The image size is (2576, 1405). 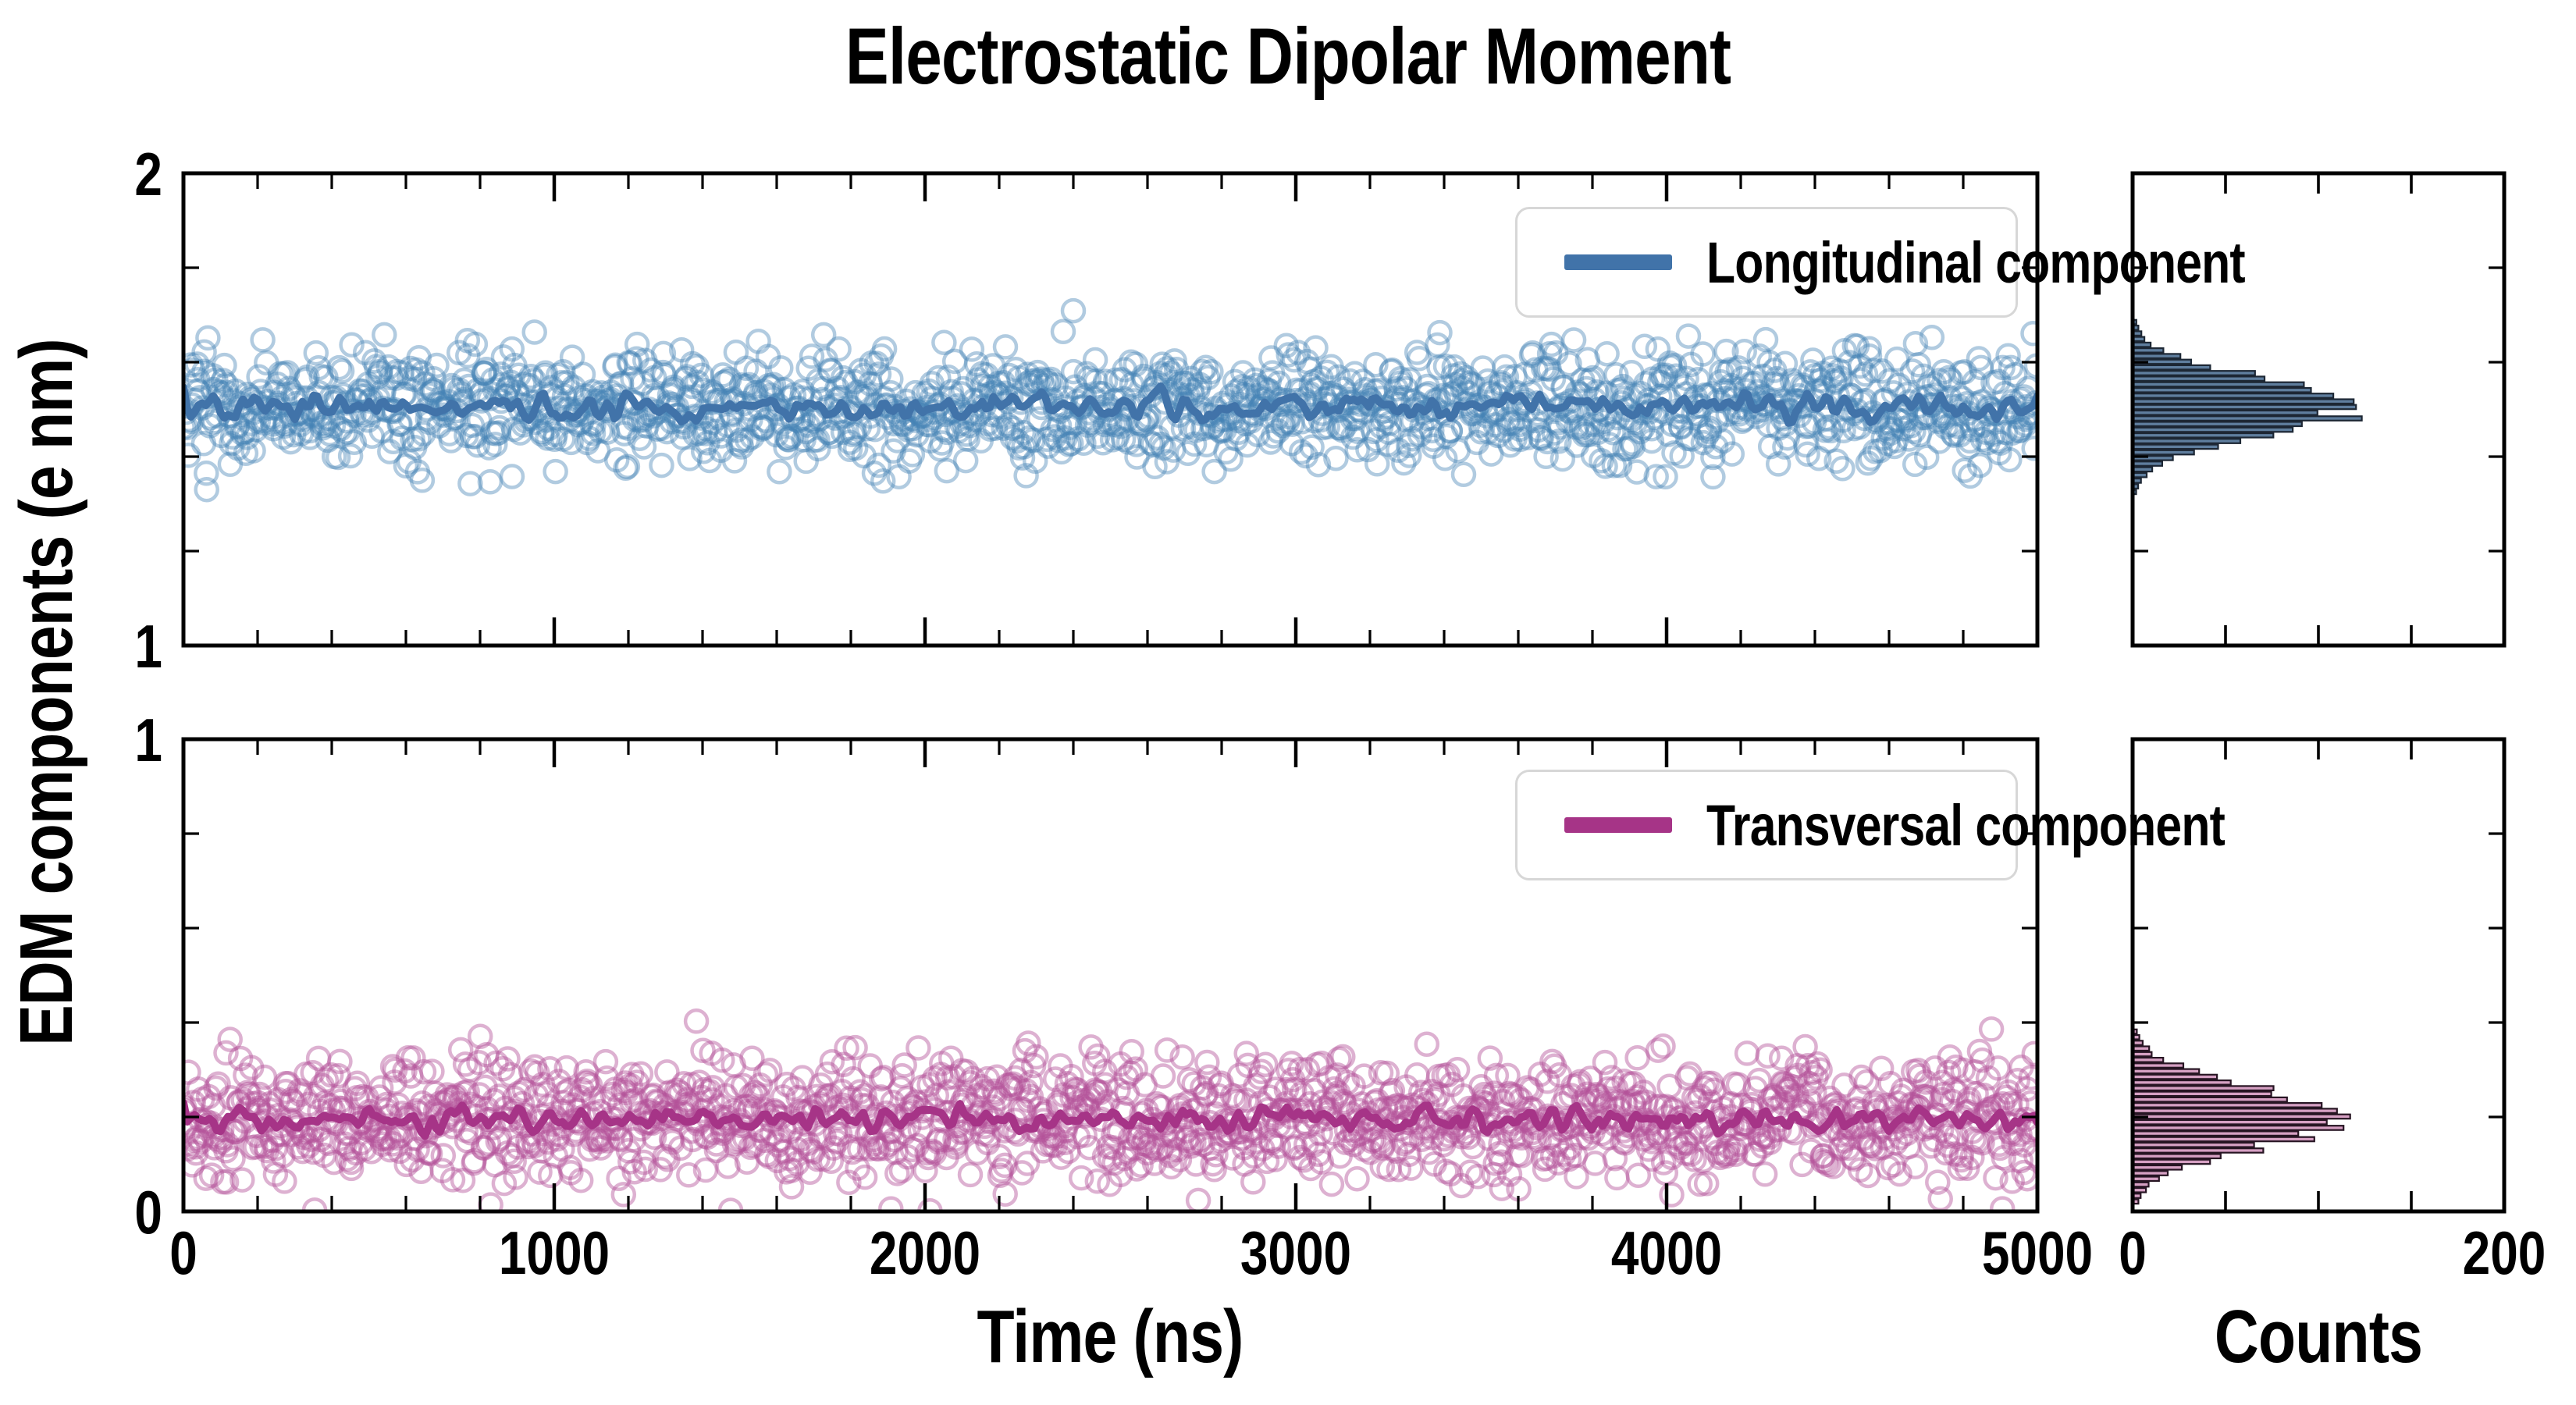 What do you see at coordinates (554, 1253) in the screenshot?
I see `xtick-1000: 1000` at bounding box center [554, 1253].